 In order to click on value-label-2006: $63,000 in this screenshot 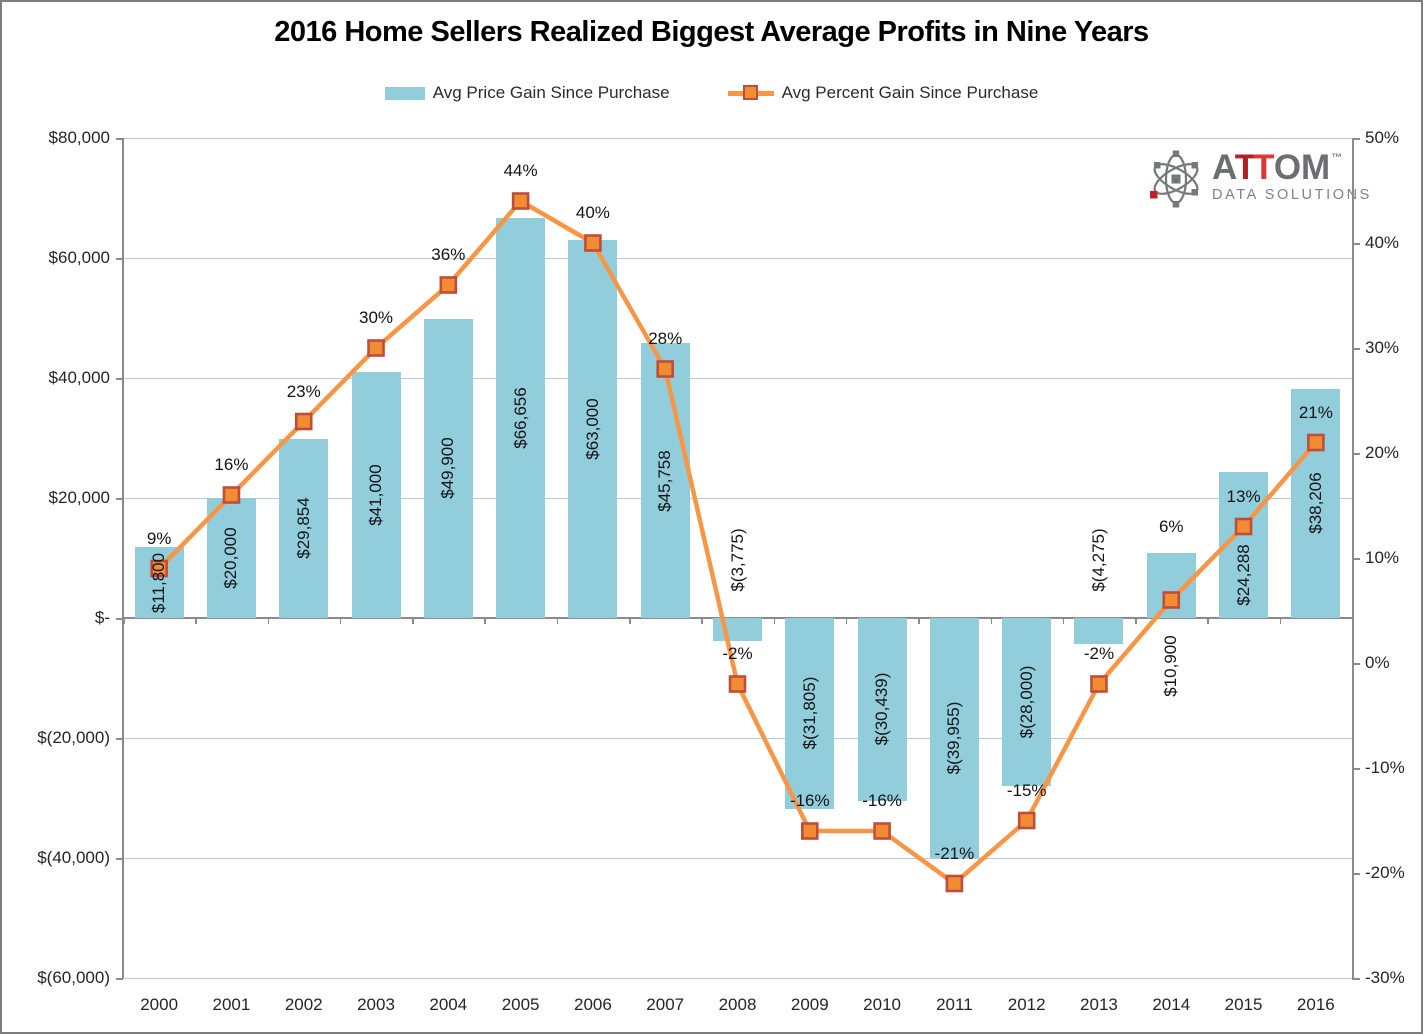, I will do `click(592, 429)`.